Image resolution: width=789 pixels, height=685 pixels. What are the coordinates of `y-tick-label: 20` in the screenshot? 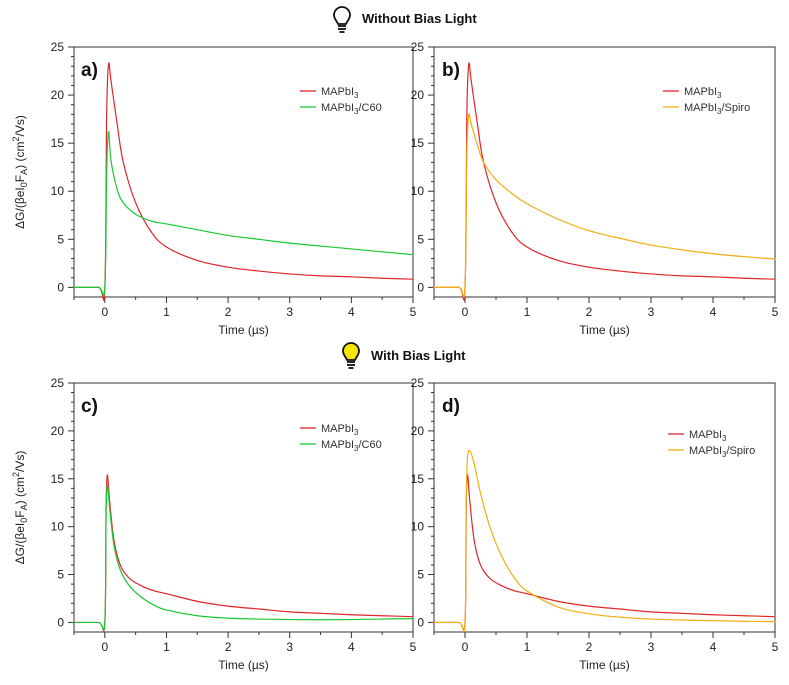 It's located at (58, 431).